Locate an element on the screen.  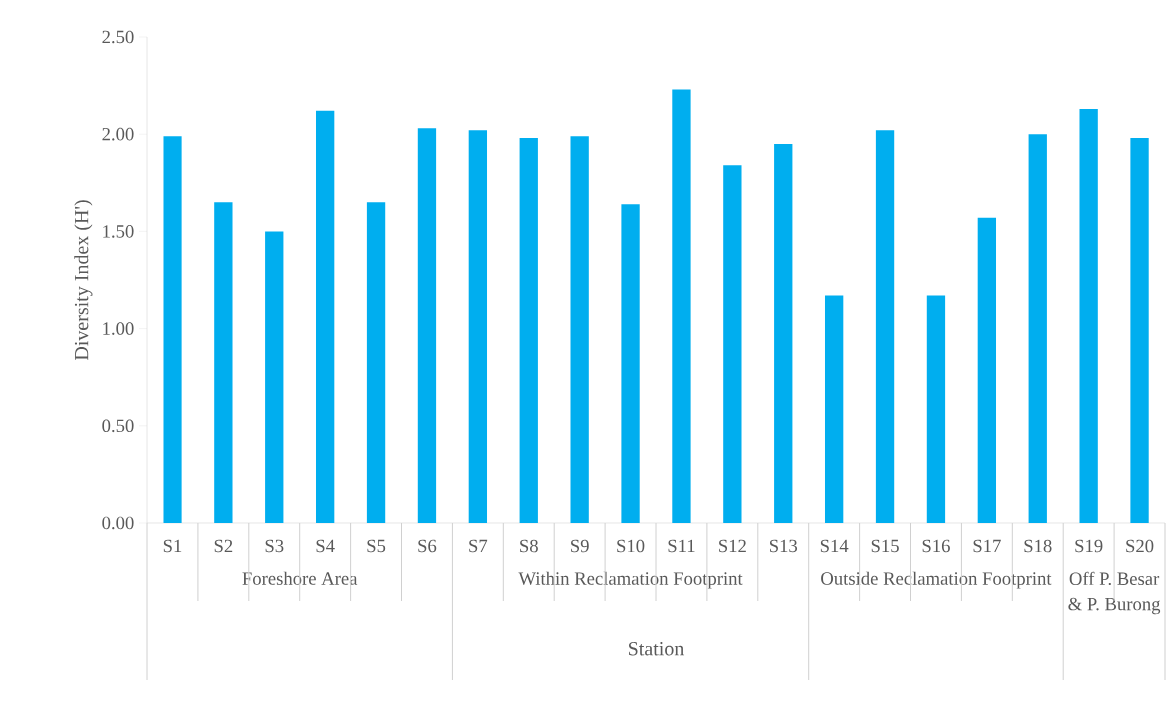
x-tick-label: S12 is located at coordinates (732, 546).